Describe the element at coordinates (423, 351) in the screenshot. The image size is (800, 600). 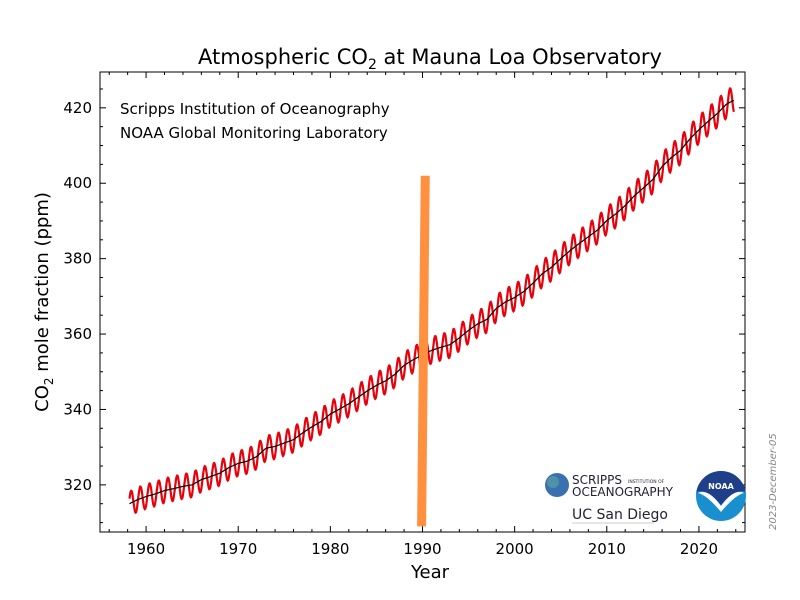
I see `orange-overlay-bar` at that location.